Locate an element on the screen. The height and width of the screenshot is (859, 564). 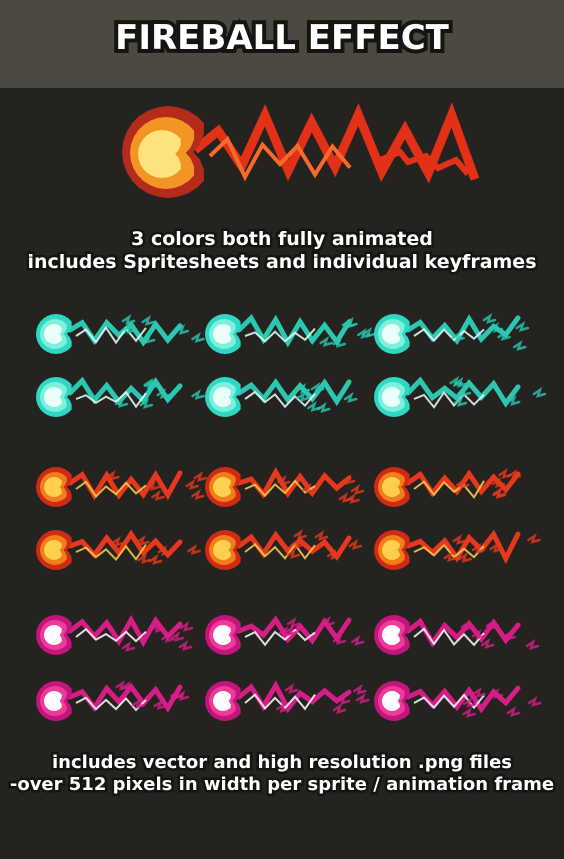
page-title: FIREBALL EFFECT is located at coordinates (282, 38).